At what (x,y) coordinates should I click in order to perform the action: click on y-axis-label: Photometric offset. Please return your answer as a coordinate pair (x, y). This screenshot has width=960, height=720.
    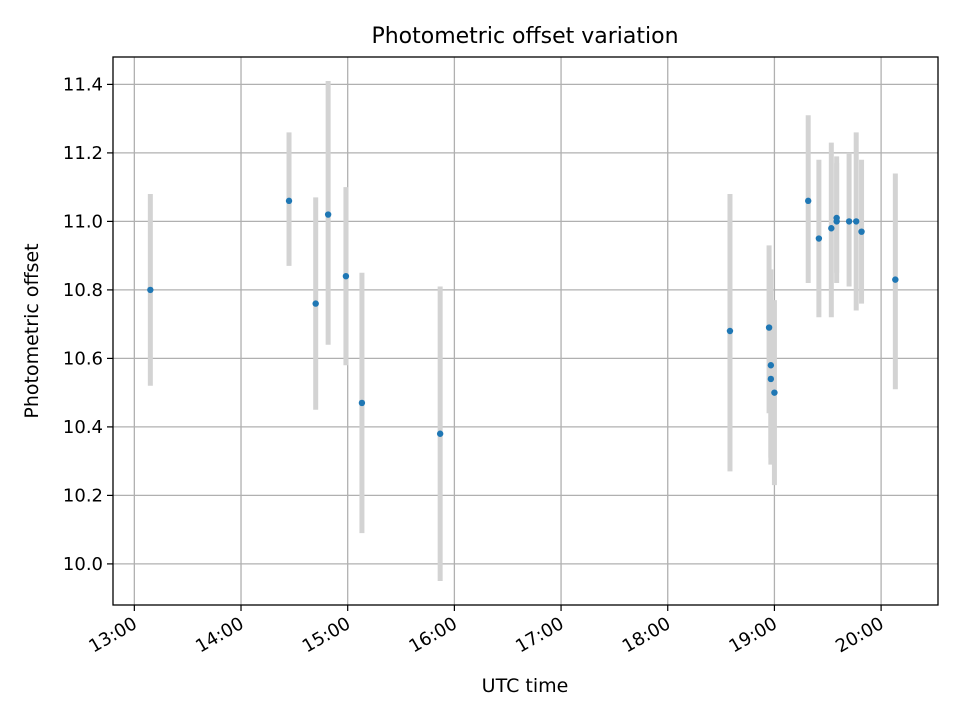
    Looking at the image, I should click on (32, 330).